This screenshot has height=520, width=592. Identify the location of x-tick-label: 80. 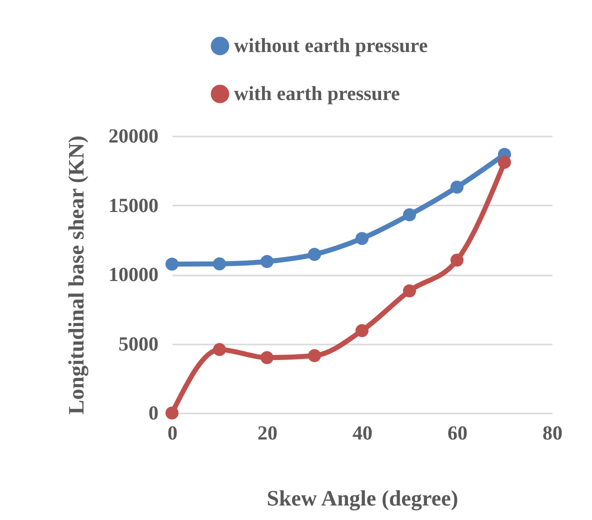
(552, 433).